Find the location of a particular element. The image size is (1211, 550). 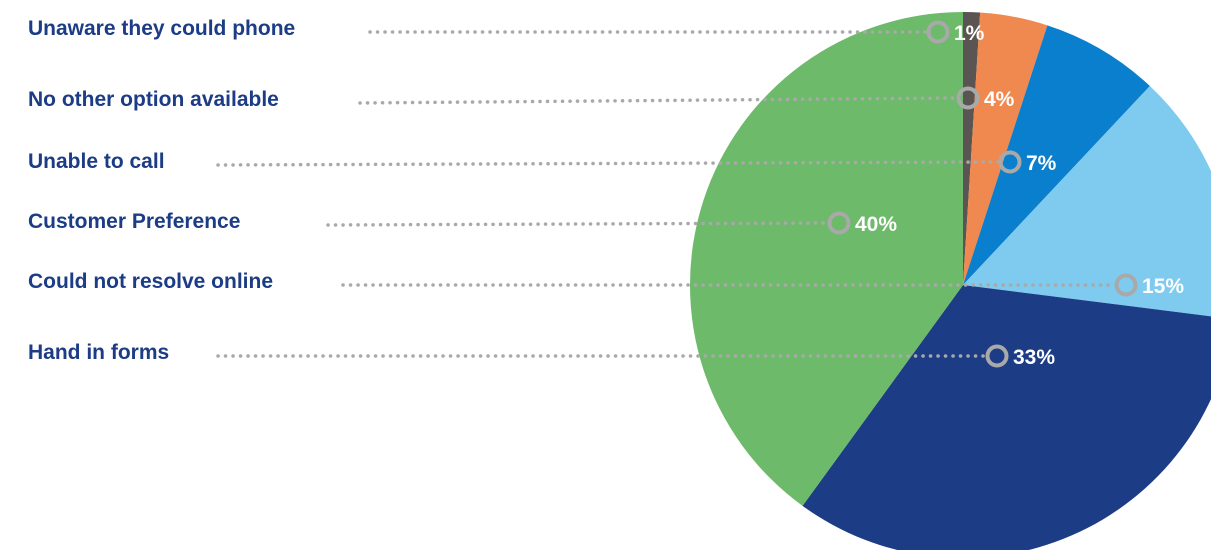

category-label-unaware-they-could-phone: Unaware they could phone is located at coordinates (161, 28).